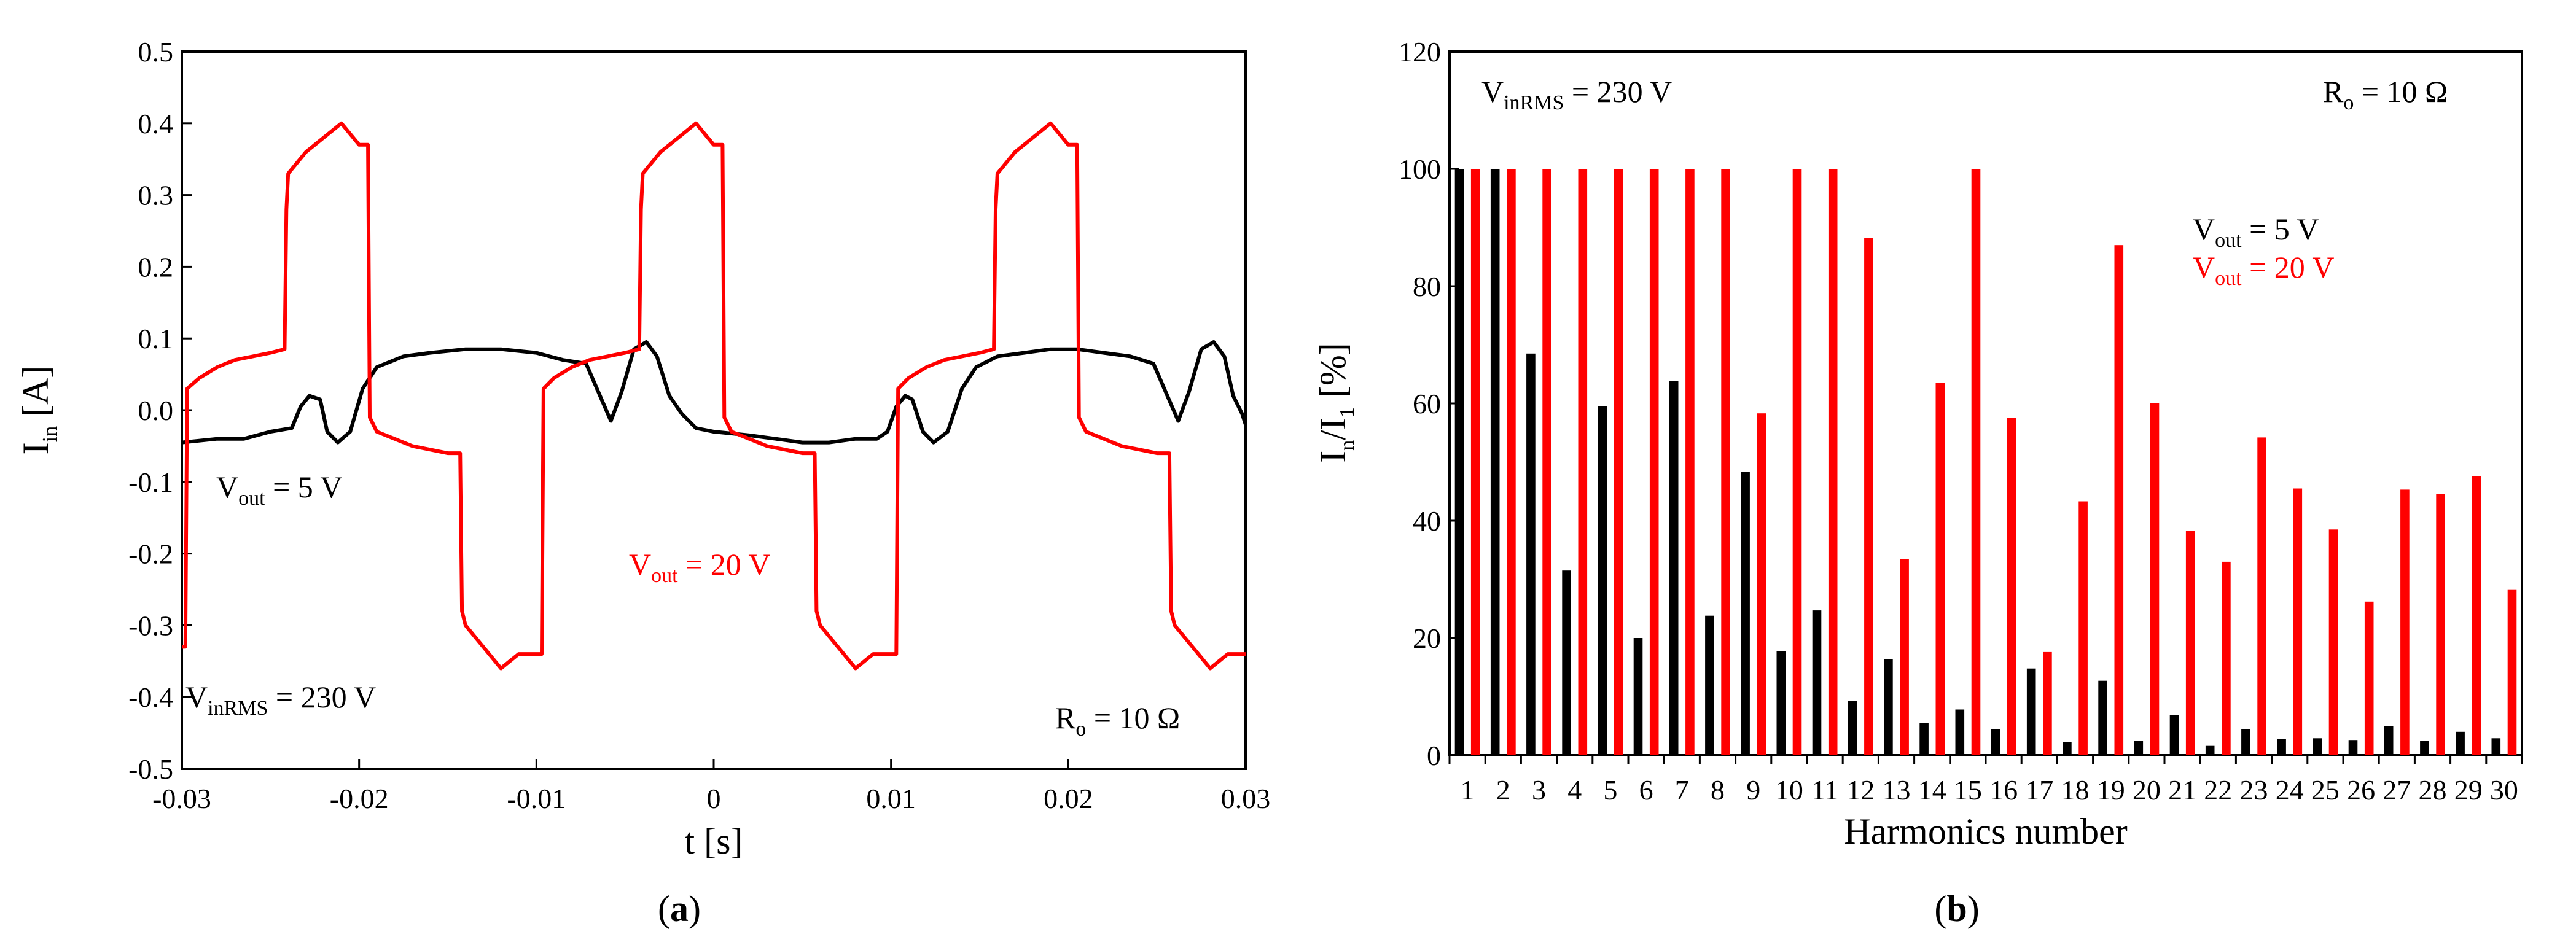 The height and width of the screenshot is (945, 2576). I want to click on b-x-tick-label: 26, so click(2361, 790).